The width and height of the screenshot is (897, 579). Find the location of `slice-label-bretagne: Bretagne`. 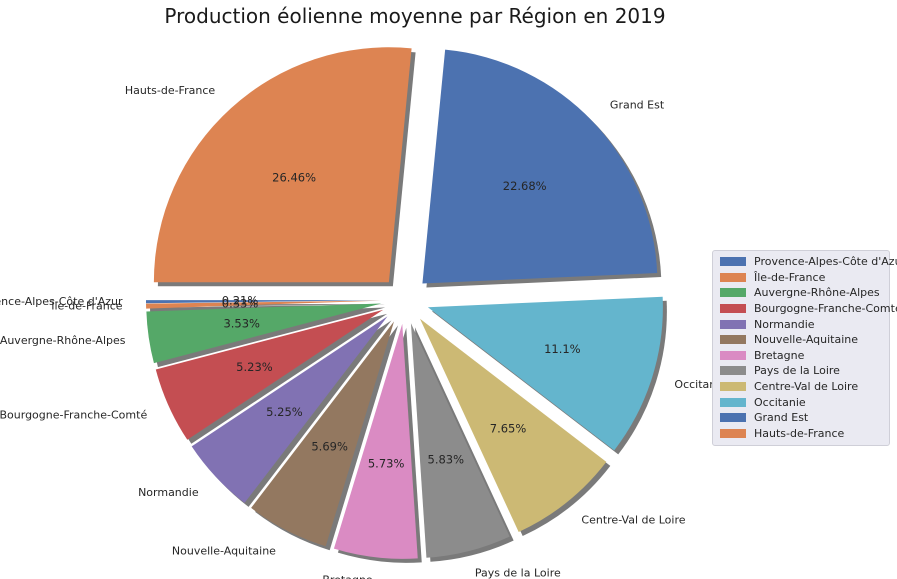

slice-label-bretagne: Bretagne is located at coordinates (347, 576).